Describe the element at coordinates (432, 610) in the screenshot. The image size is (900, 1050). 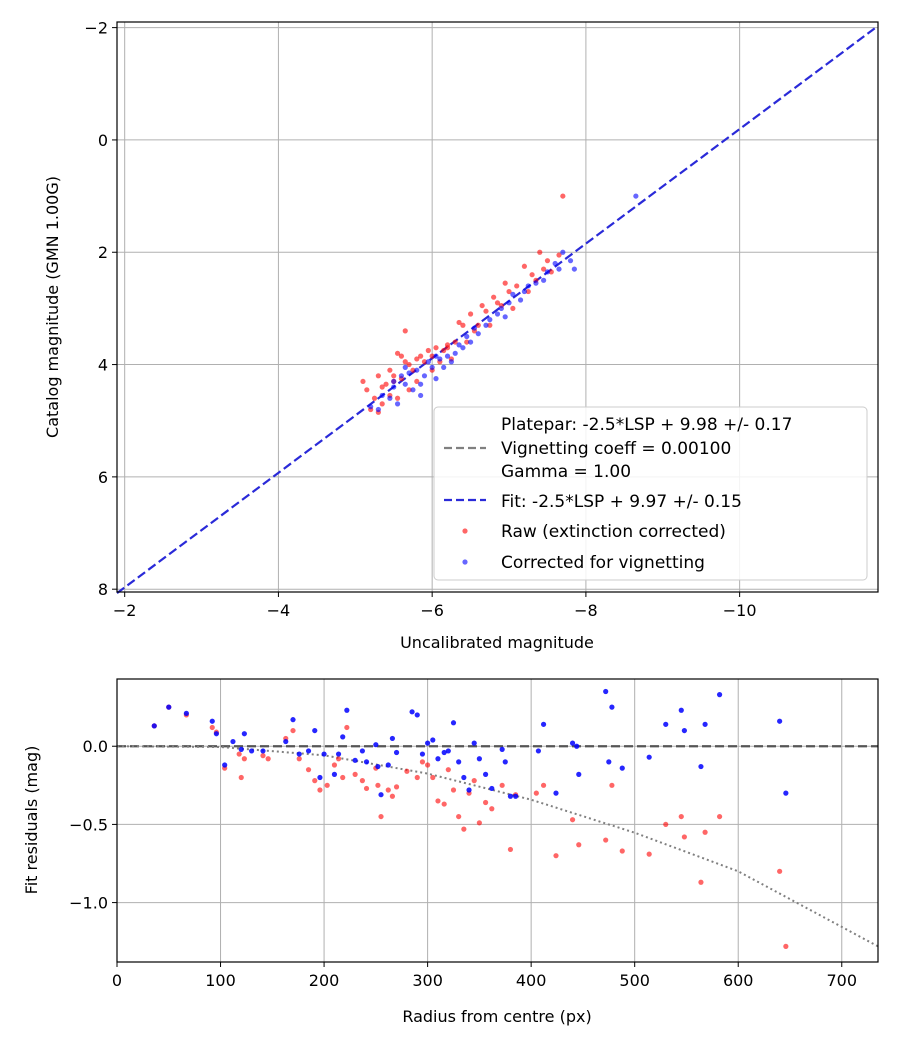
I see `top-x-tick-label: −6` at that location.